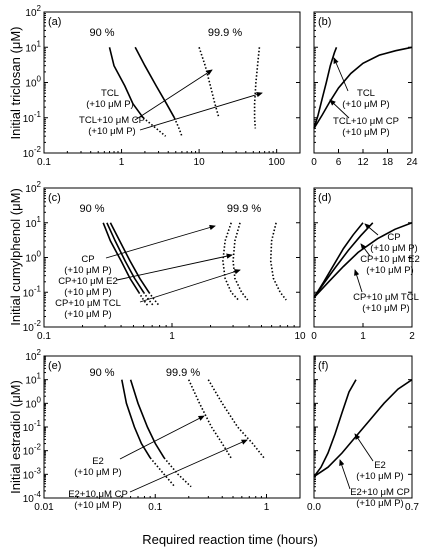 The width and height of the screenshot is (428, 550). I want to click on panel-label: (e), so click(54, 366).